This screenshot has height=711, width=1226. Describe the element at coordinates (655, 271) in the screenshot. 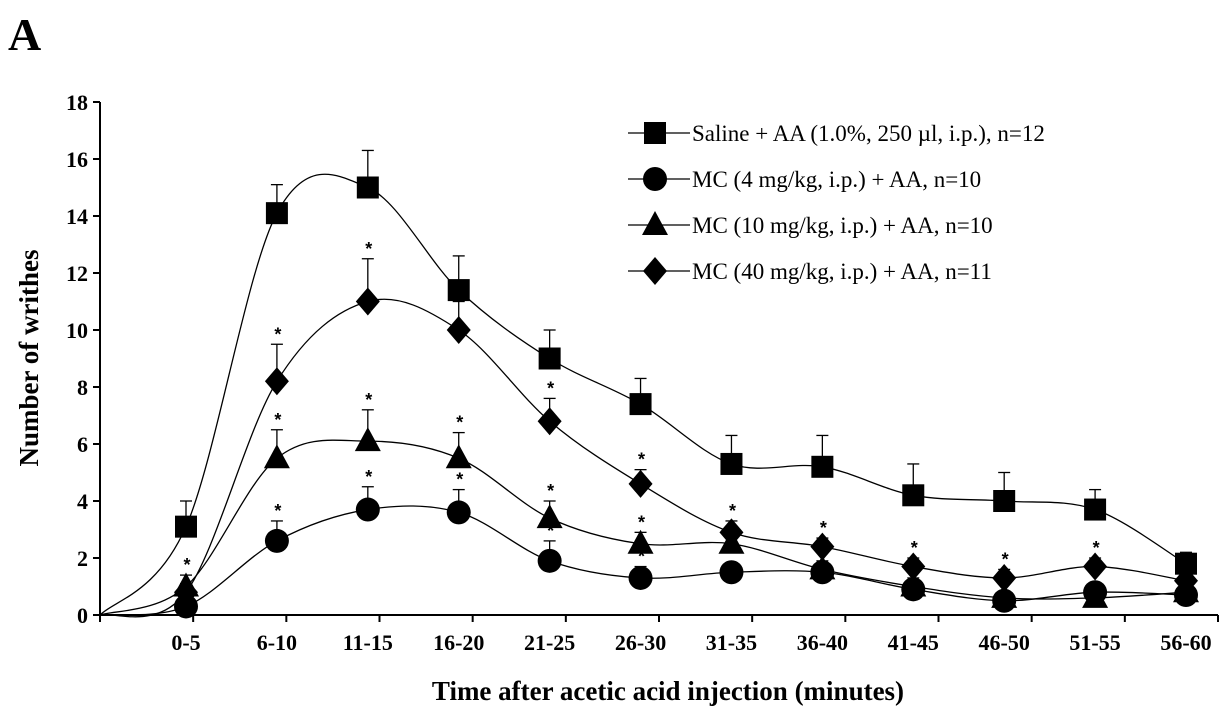

I see `legend-marker-diamond` at that location.